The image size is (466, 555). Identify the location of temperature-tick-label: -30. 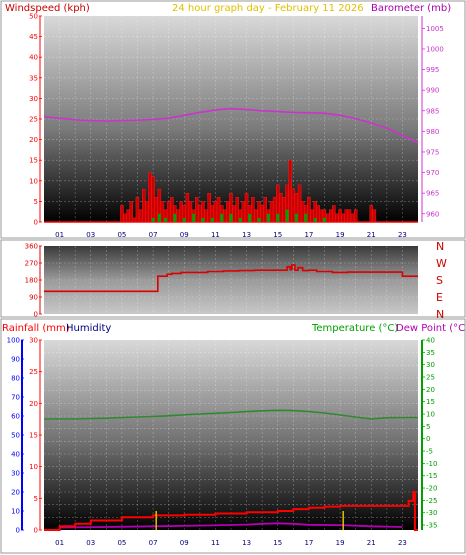
(431, 513).